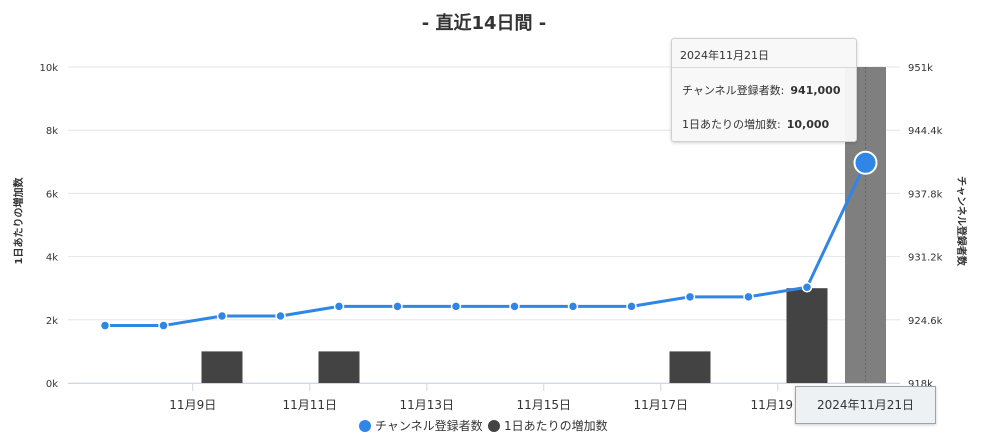 Image resolution: width=994 pixels, height=443 pixels. What do you see at coordinates (920, 68) in the screenshot?
I see `right-axis-tick: 951k` at bounding box center [920, 68].